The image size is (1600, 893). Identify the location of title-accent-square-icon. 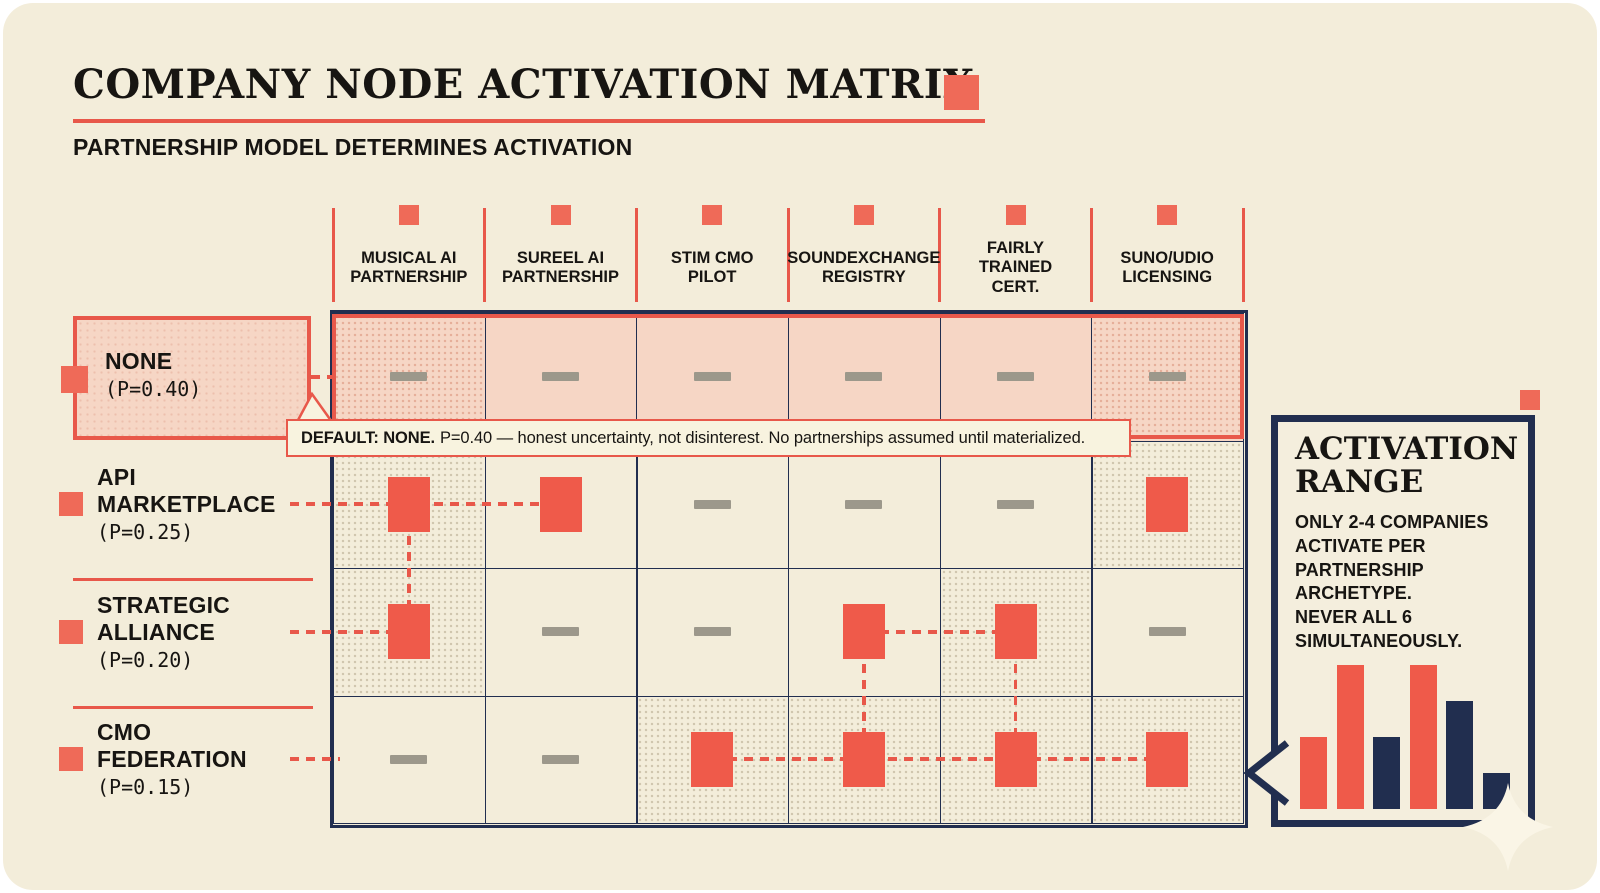
(961, 92).